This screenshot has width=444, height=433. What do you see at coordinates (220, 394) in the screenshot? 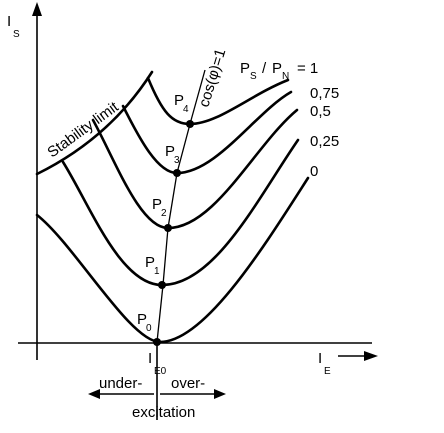
I see `excitation-arrow-right-head` at bounding box center [220, 394].